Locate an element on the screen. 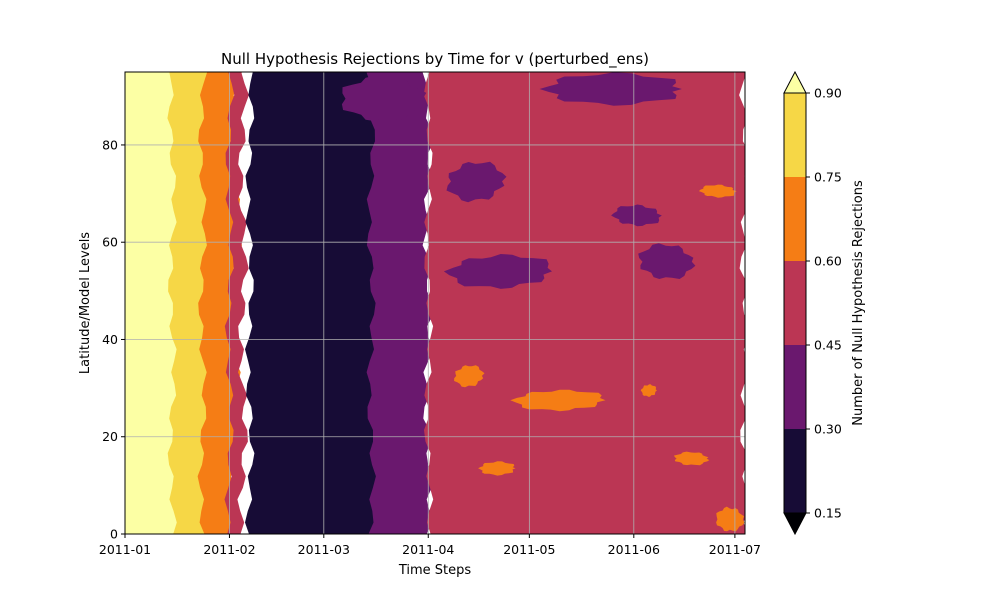 This screenshot has width=1000, height=600. colorbar-tick-label: 0.90 is located at coordinates (828, 93).